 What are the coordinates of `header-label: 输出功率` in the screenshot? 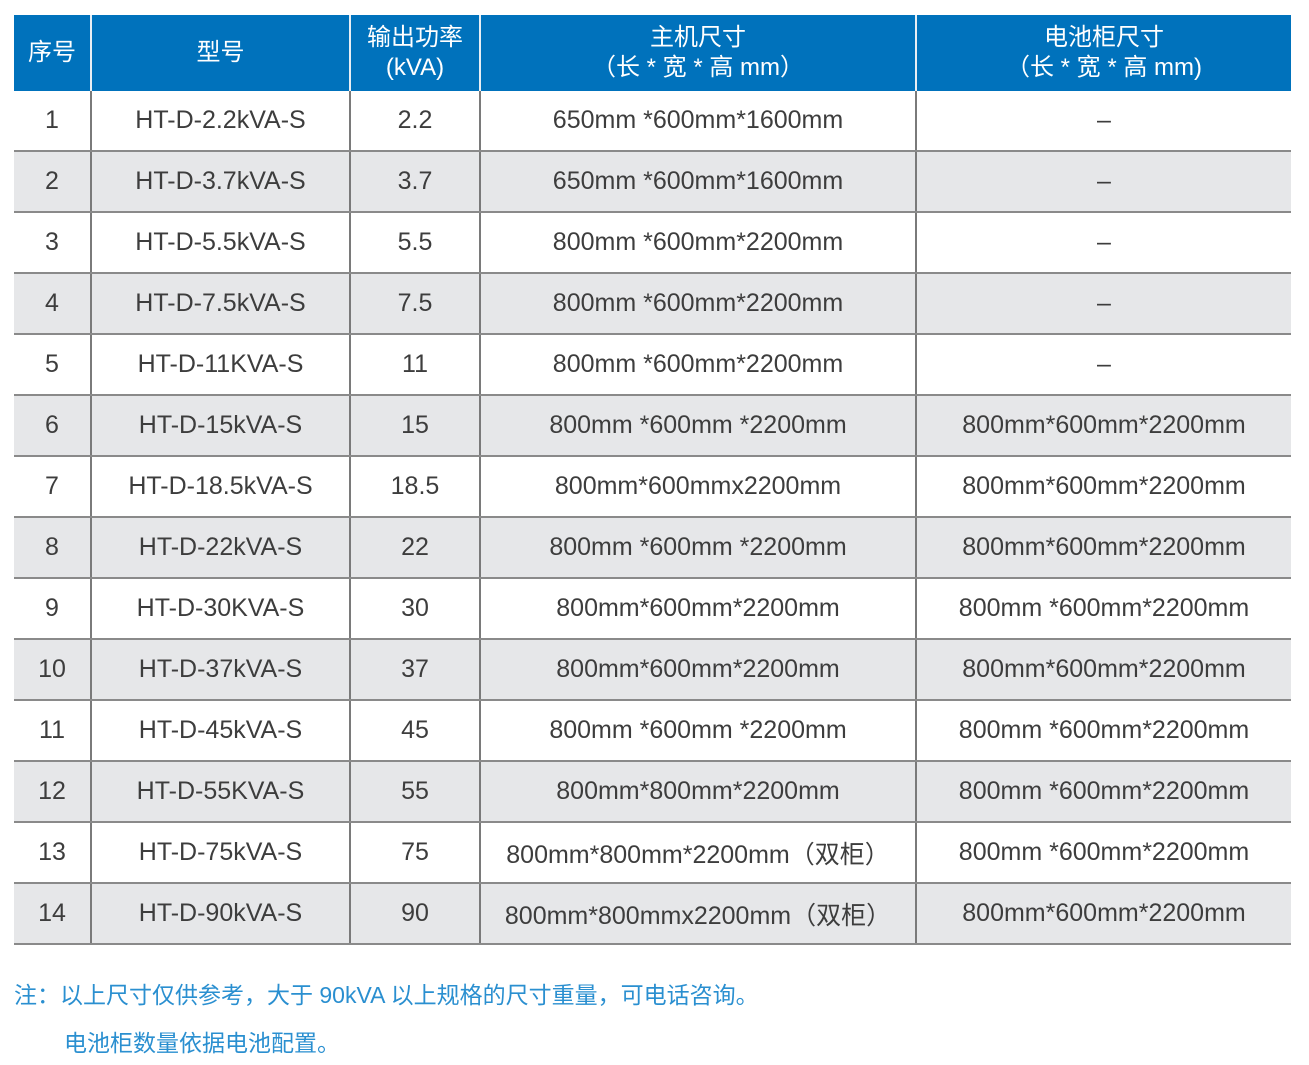 It's located at (415, 37).